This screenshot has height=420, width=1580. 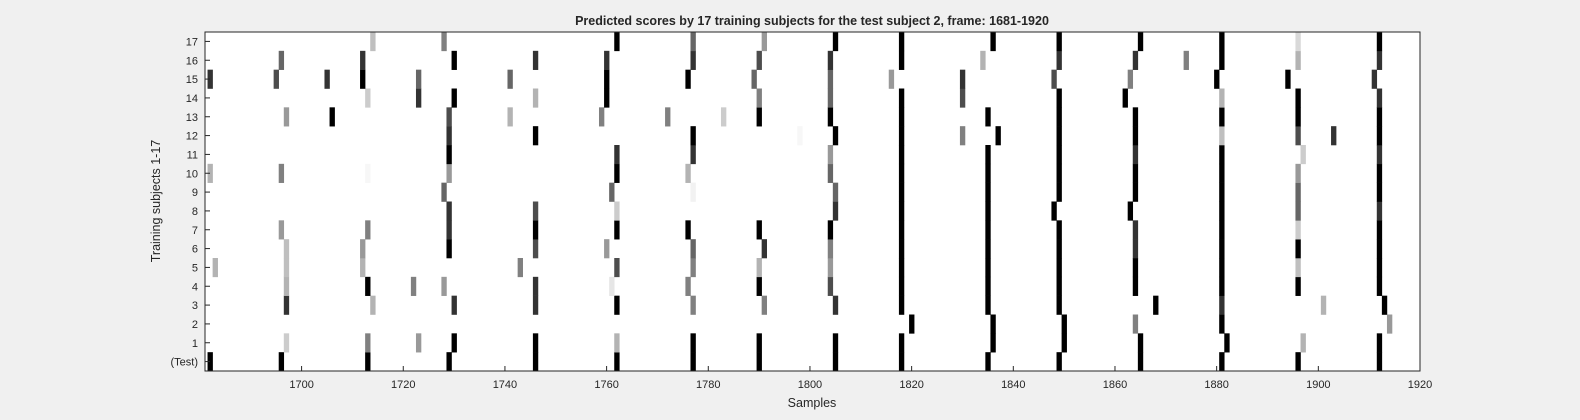 I want to click on x-tick-label: 1700, so click(x=301, y=385).